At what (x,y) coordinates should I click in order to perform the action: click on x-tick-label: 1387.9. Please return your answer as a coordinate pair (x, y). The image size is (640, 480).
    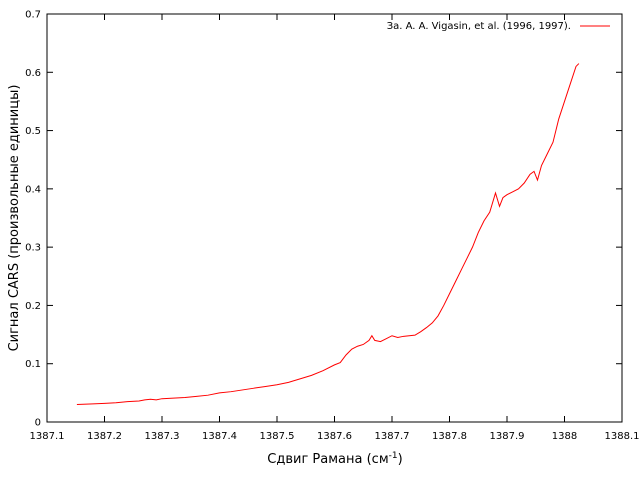
    Looking at the image, I should click on (507, 436).